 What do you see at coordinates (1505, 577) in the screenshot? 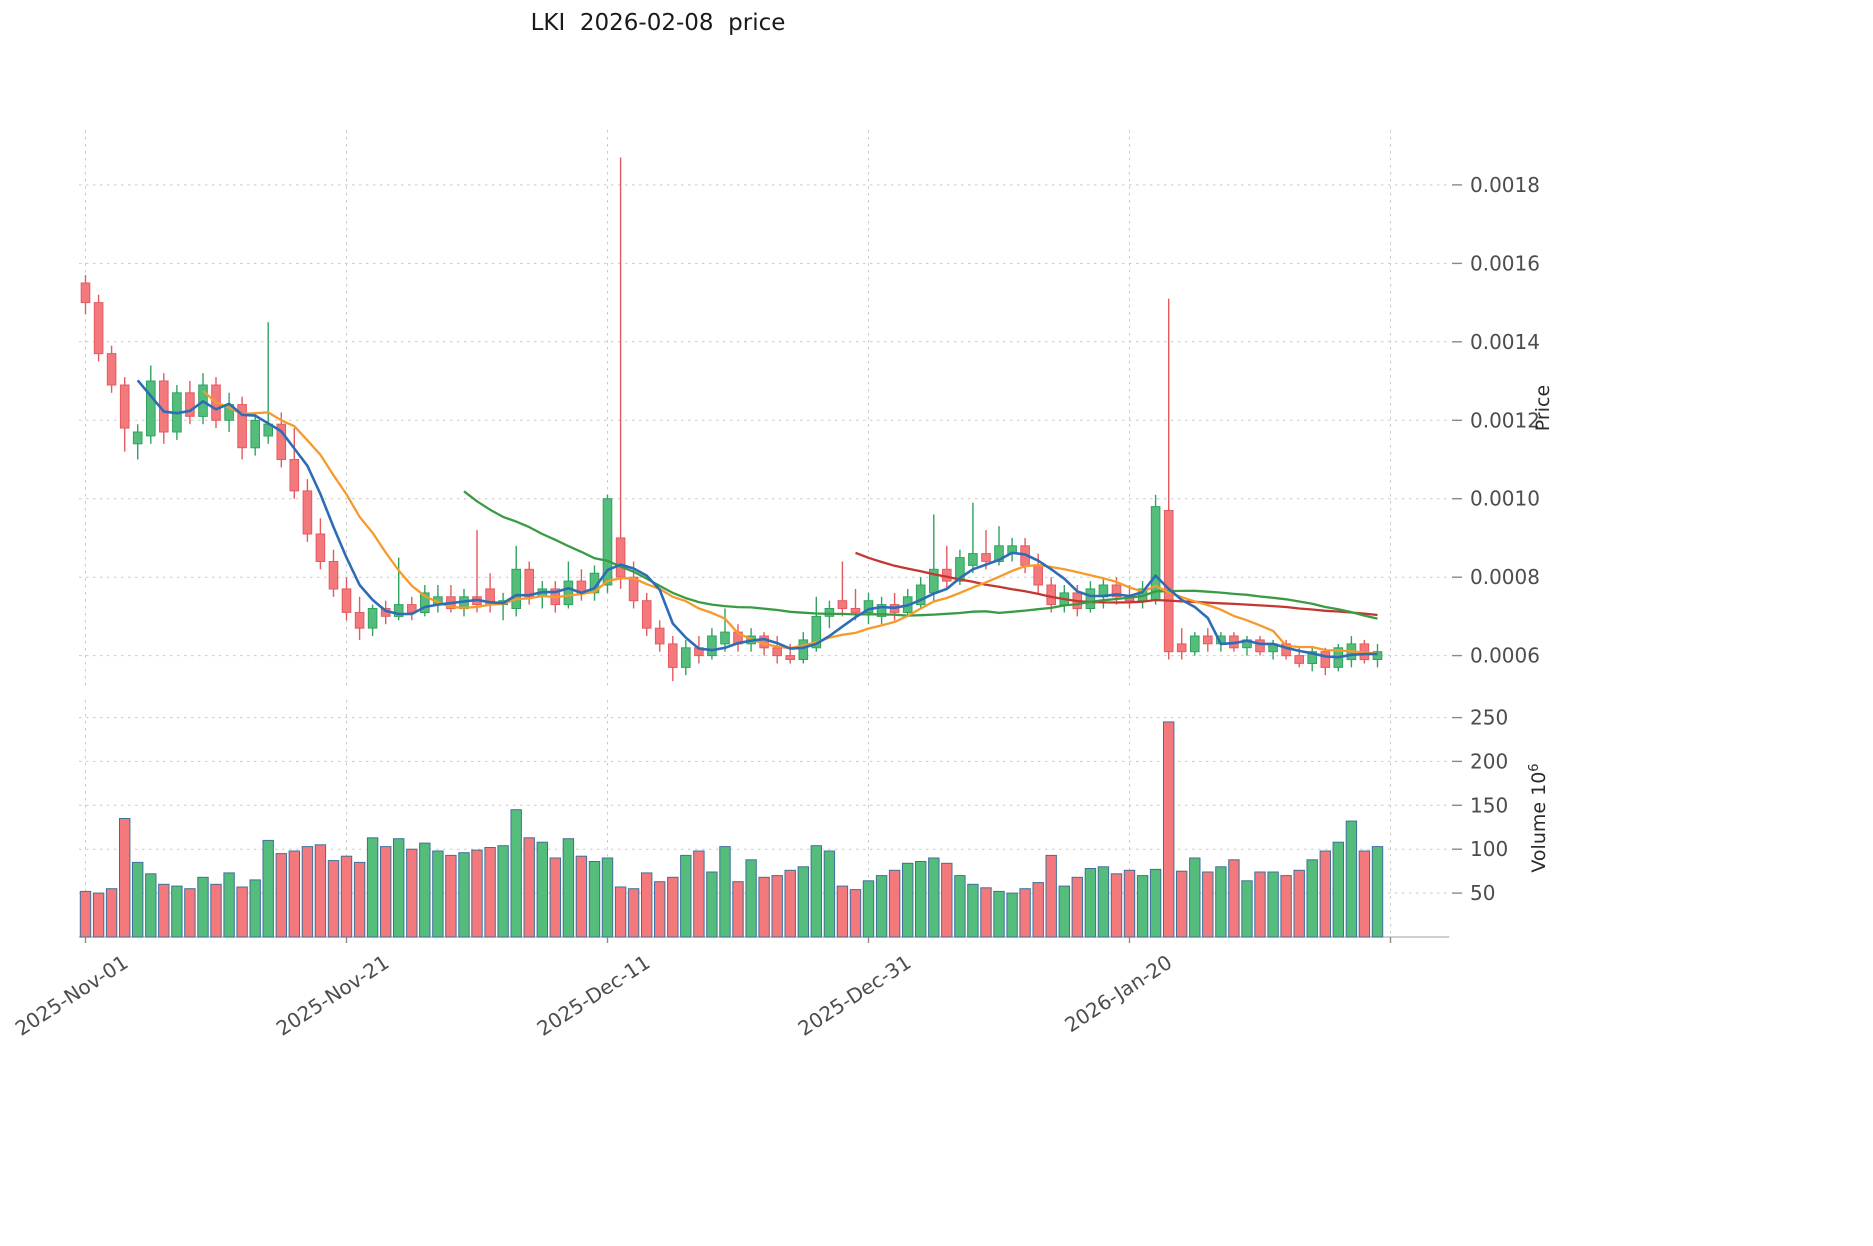
I see `price-tick-label: 0.0008` at bounding box center [1505, 577].